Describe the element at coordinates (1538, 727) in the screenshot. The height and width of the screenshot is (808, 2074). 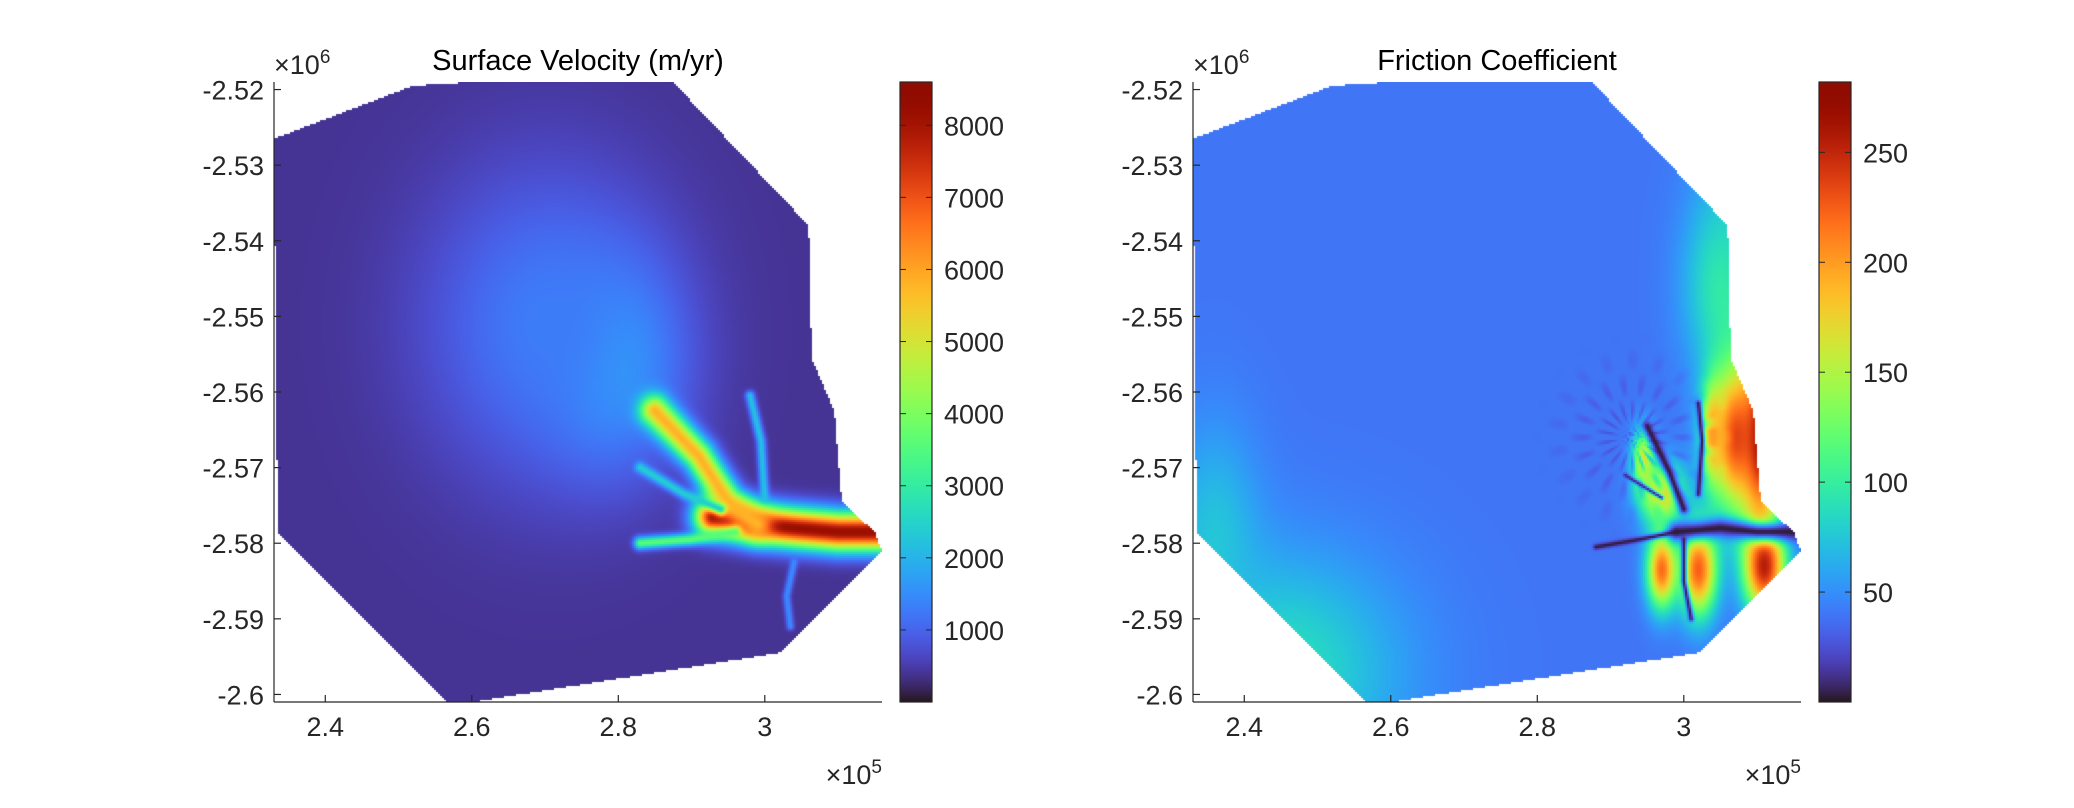
I see `x-tick-label: 2.8` at that location.